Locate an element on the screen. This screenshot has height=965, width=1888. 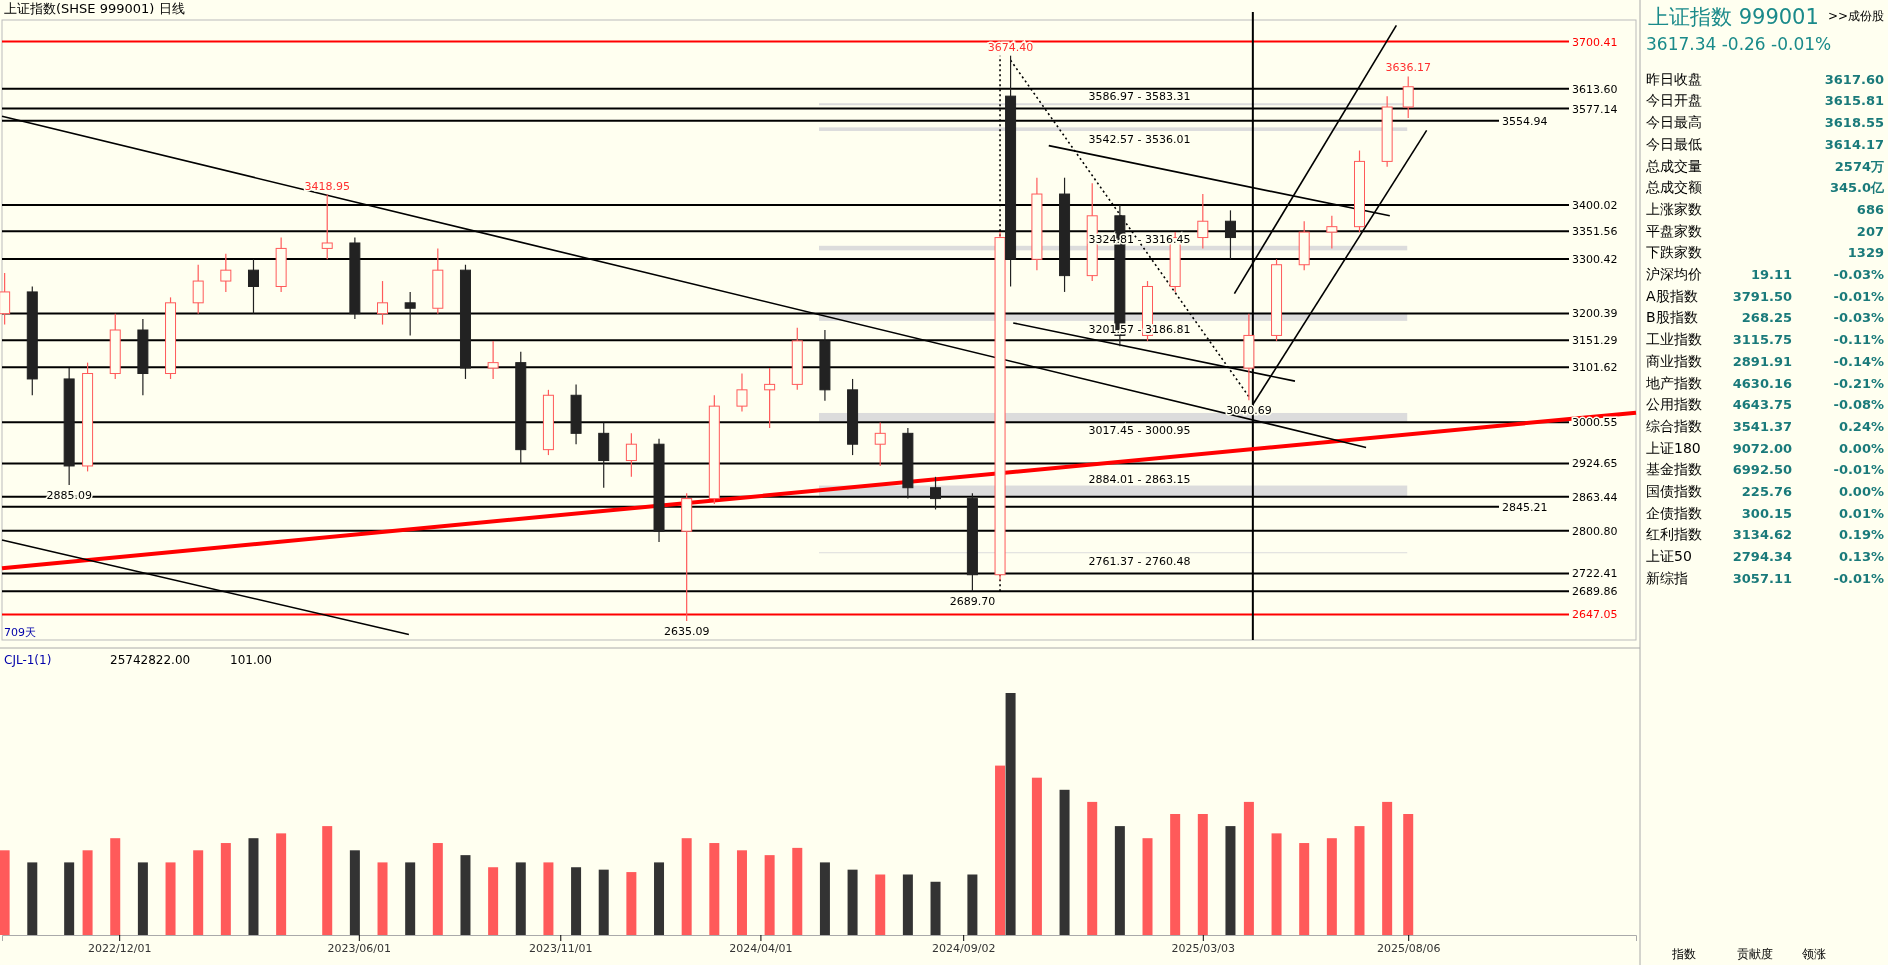
text: 红利指数 3134.62 0.19% is located at coordinates (1765, 534).